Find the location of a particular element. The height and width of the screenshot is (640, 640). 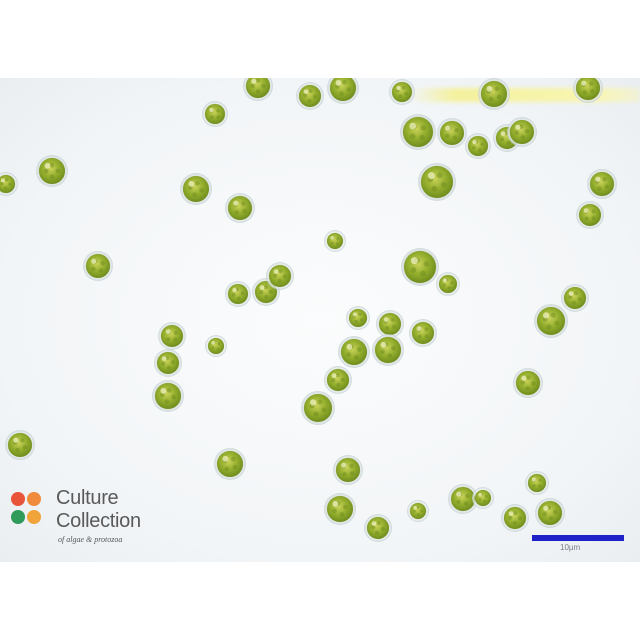

logo-dot-red is located at coordinates (18, 499).